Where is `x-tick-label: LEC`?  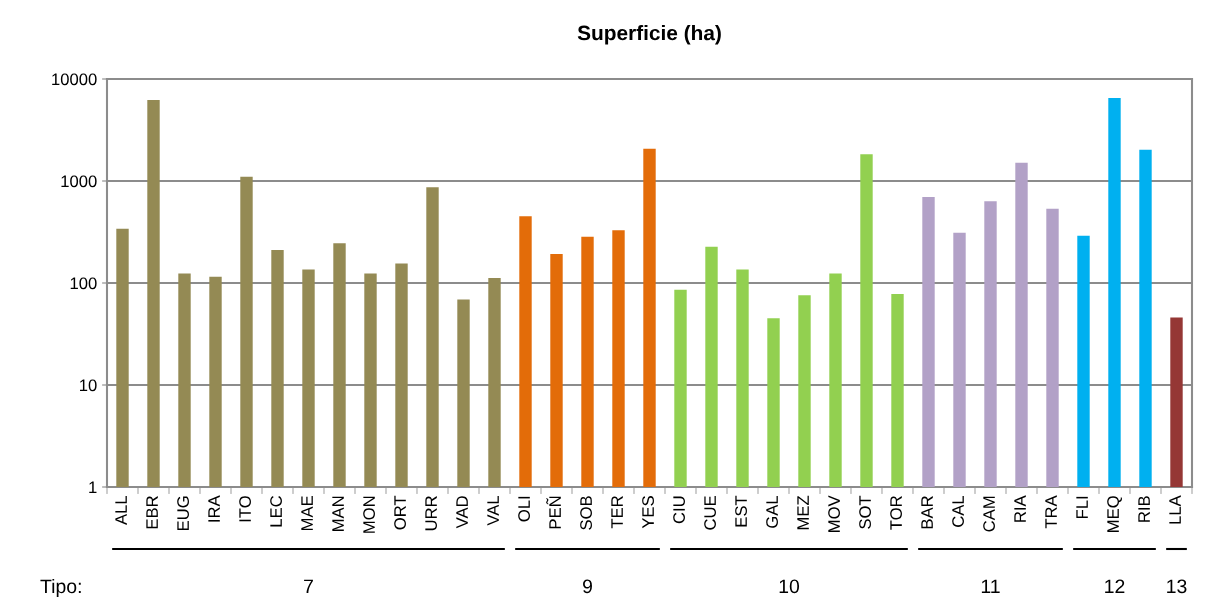
x-tick-label: LEC is located at coordinates (276, 511).